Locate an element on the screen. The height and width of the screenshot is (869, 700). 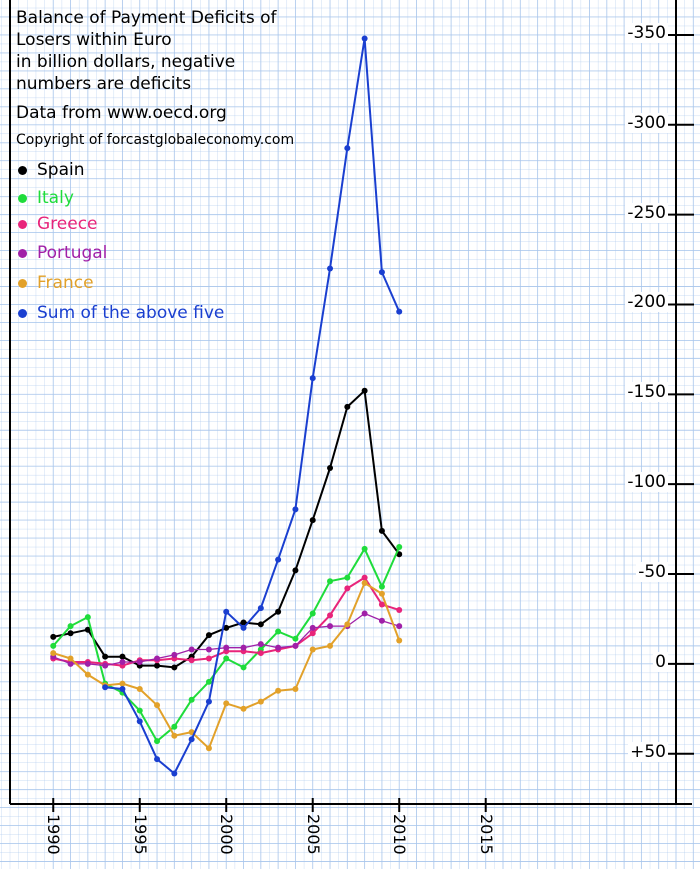
legend-item-sum: Sum of the above five is located at coordinates (121, 313).